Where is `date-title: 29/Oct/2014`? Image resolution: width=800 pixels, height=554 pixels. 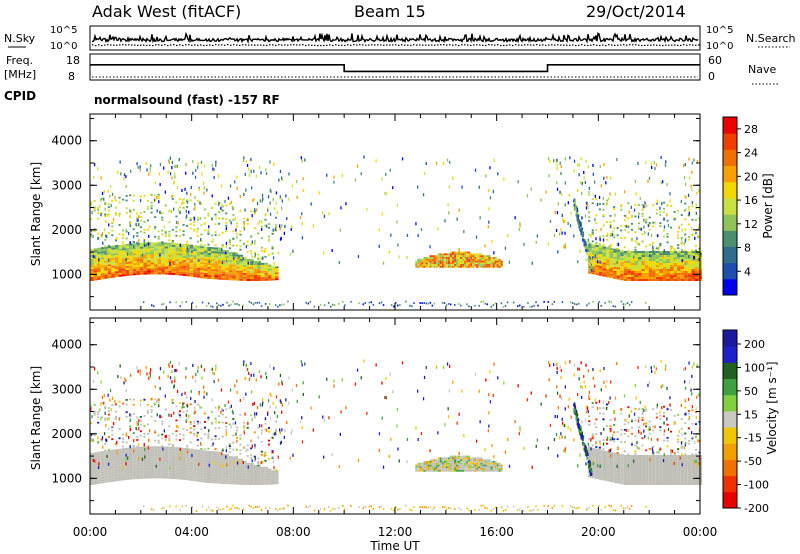
date-title: 29/Oct/2014 is located at coordinates (636, 11).